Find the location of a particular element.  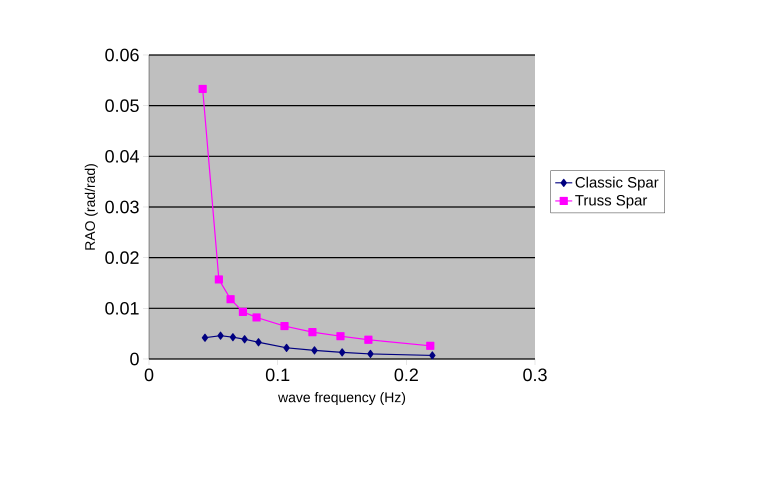

y-tick-label: 0.04 is located at coordinates (122, 156).